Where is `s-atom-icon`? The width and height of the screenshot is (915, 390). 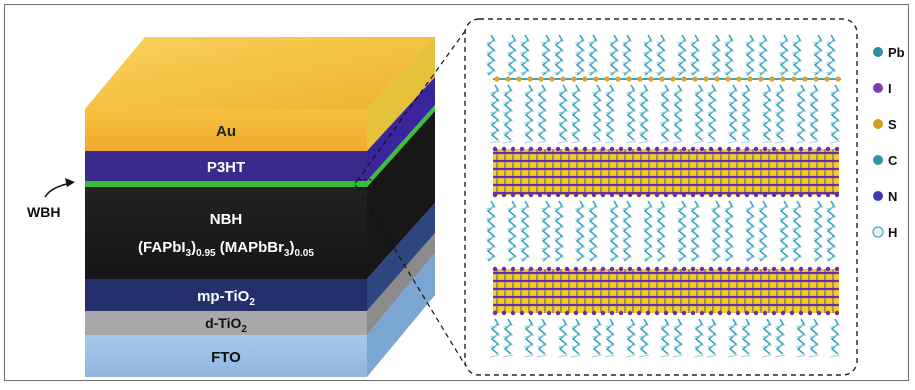 s-atom-icon is located at coordinates (878, 124).